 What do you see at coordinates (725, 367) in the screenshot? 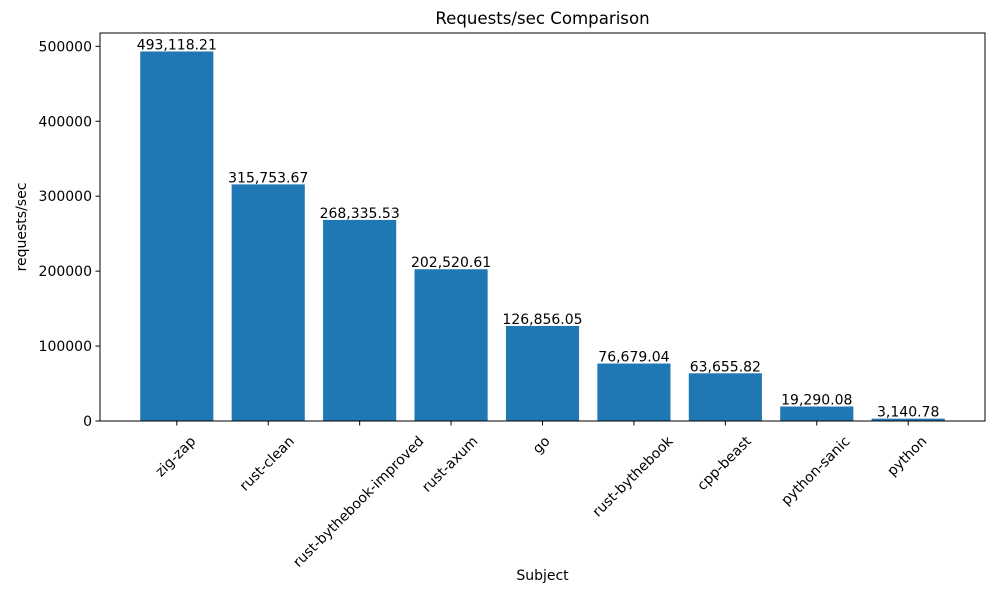
I see `bar-value-label: 63,655.82` at bounding box center [725, 367].